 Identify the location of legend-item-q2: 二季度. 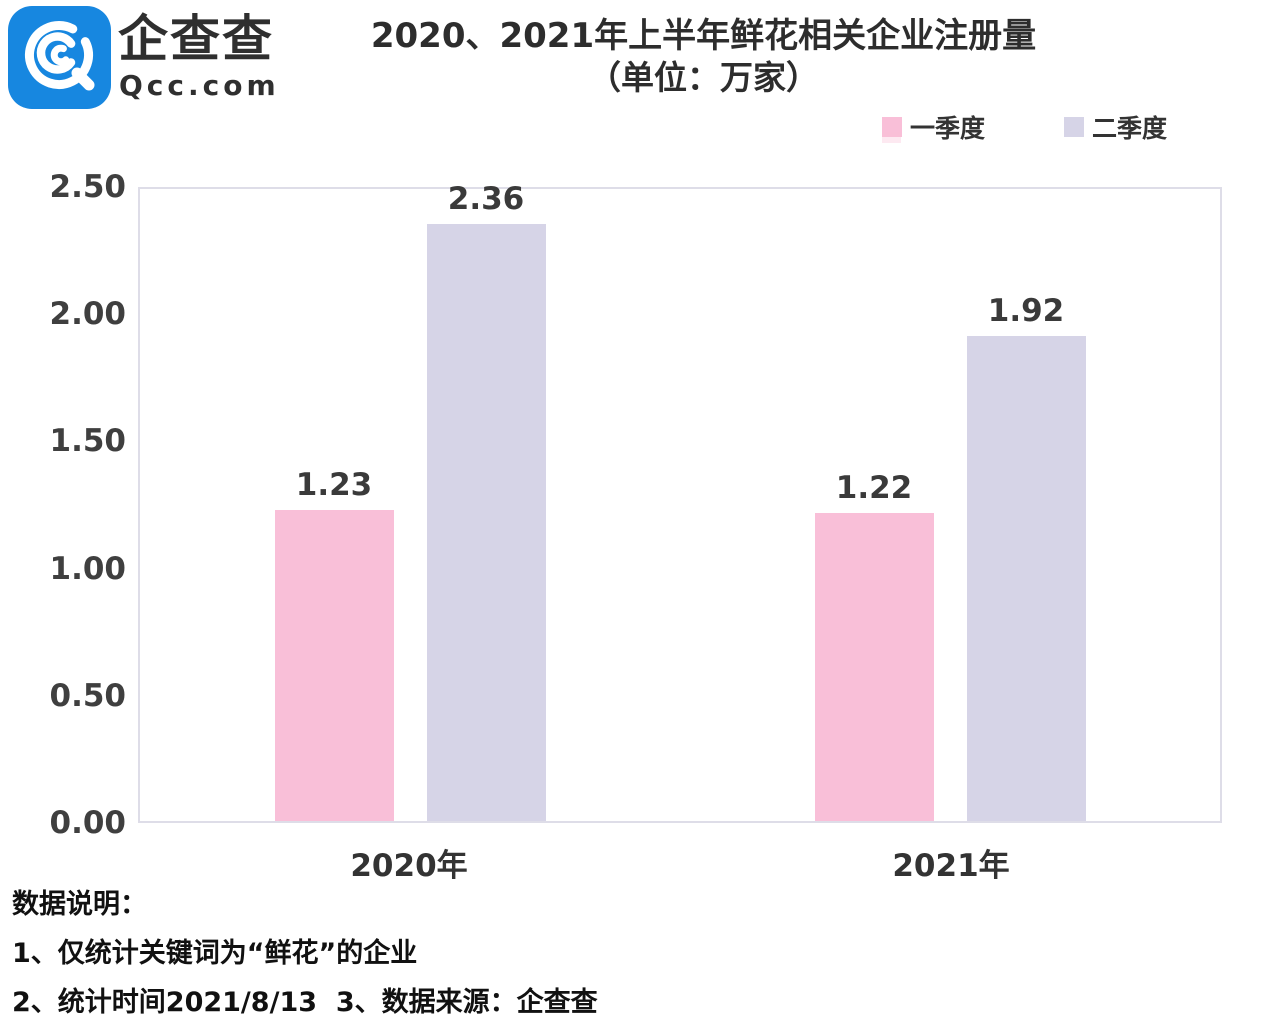
(1115, 127).